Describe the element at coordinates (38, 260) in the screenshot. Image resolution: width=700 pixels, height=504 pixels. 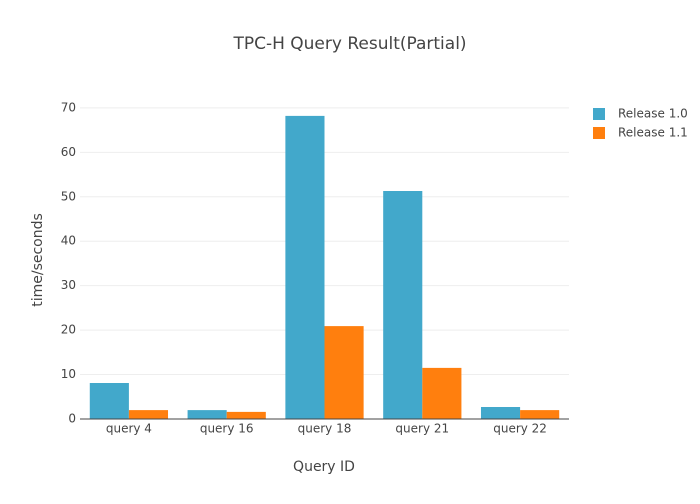
I see `y-axis-label: time/seconds` at that location.